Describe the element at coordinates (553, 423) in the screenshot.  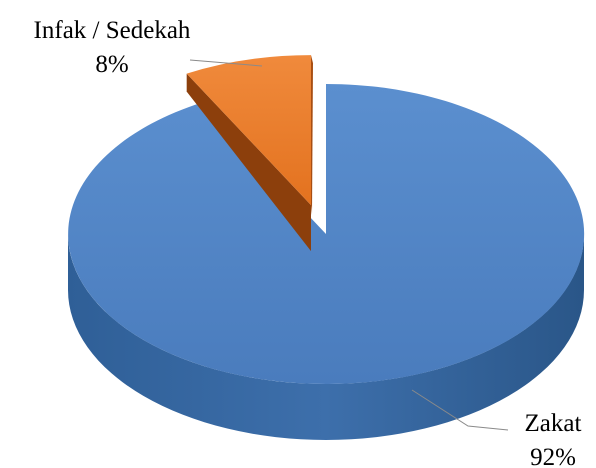
I see `data-label-zakat-name: Zakat` at that location.